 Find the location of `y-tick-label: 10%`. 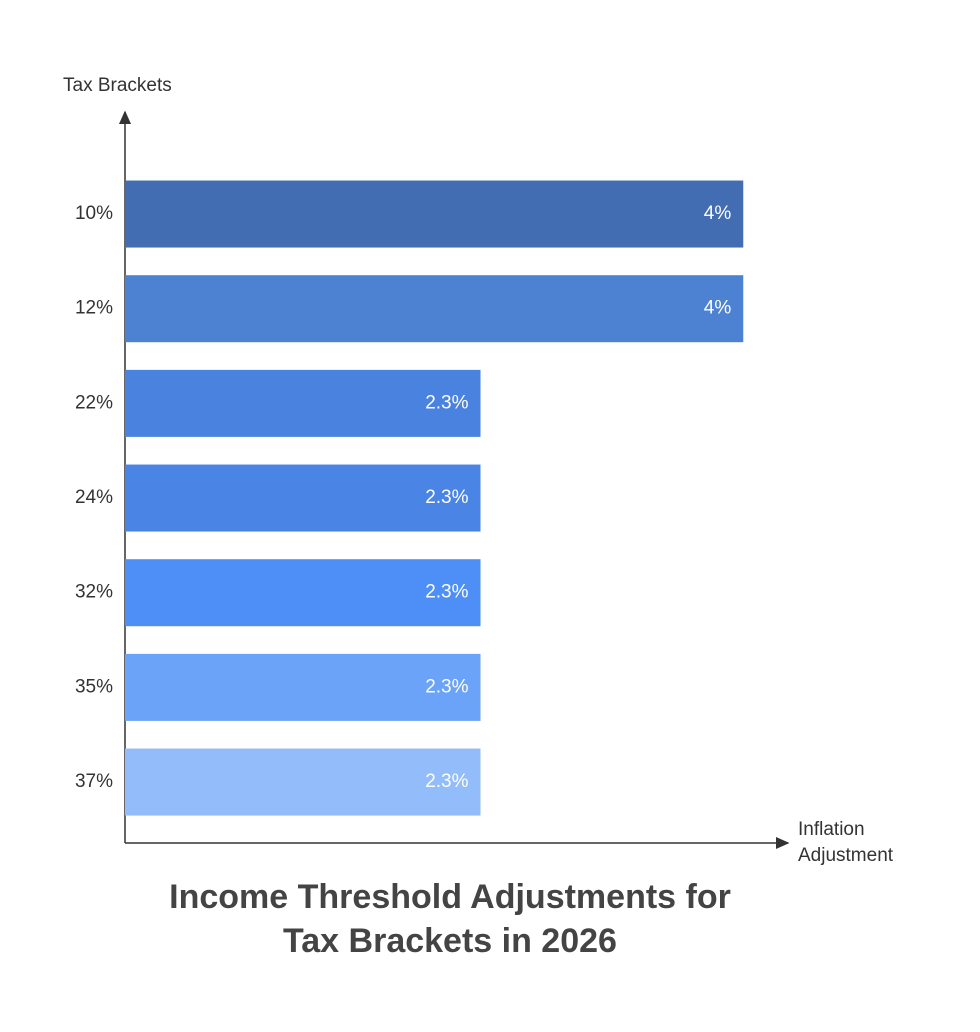

y-tick-label: 10% is located at coordinates (94, 213).